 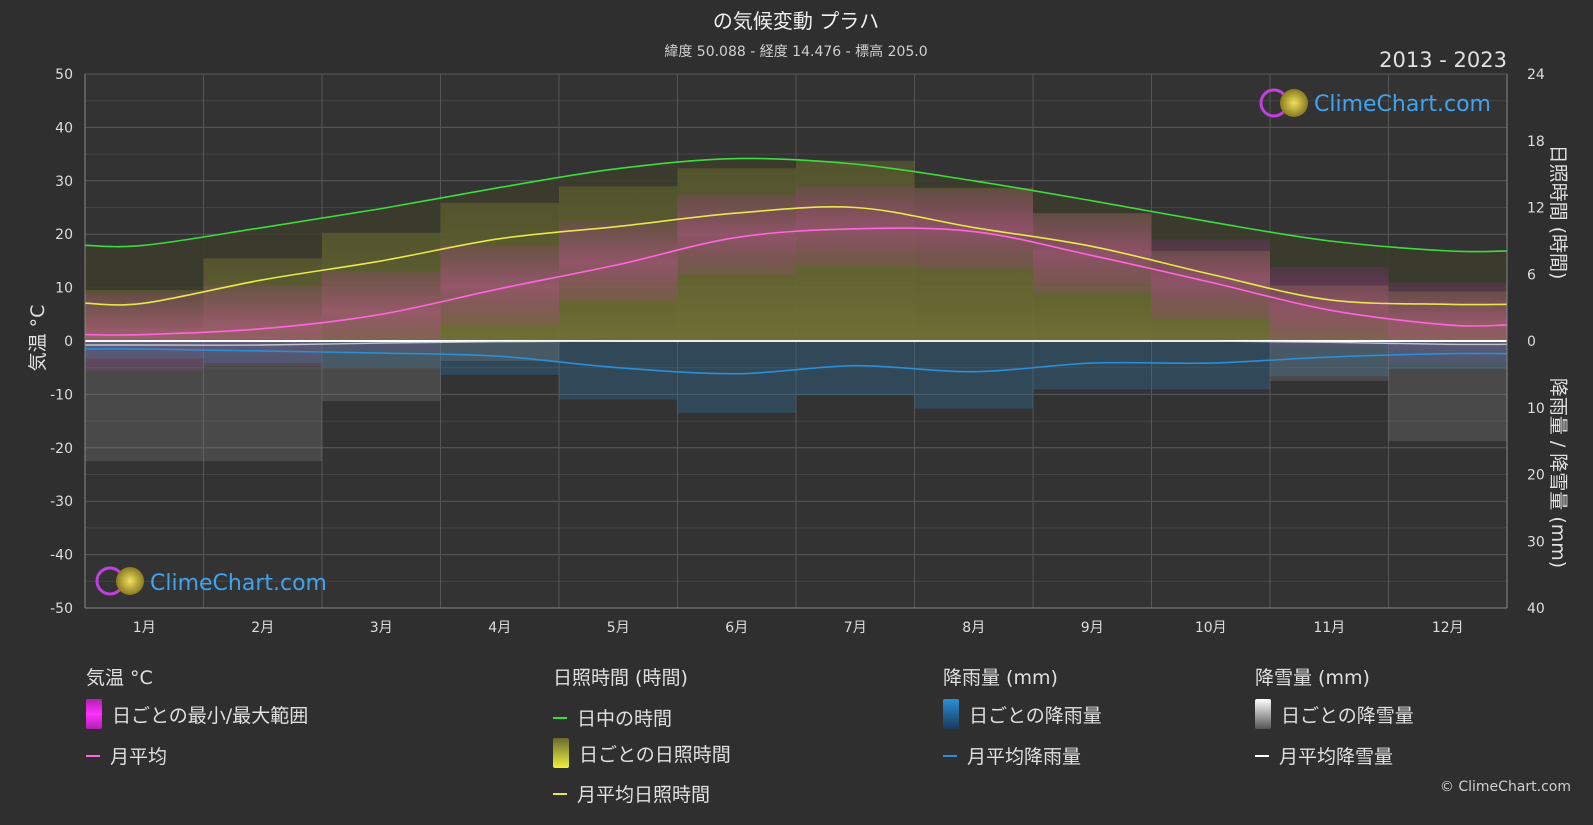 What do you see at coordinates (1531, 342) in the screenshot?
I see `right-sun-tick-label: 0` at bounding box center [1531, 342].